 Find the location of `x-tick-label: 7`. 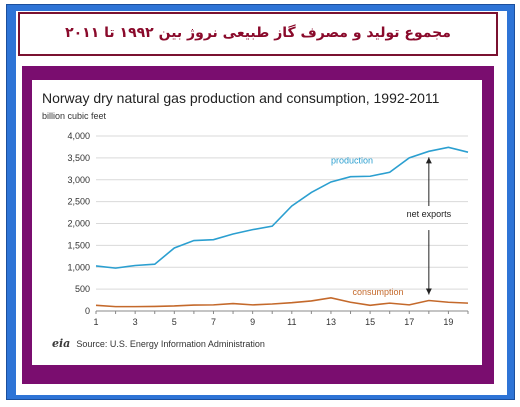

x-tick-label: 7 is located at coordinates (213, 322).